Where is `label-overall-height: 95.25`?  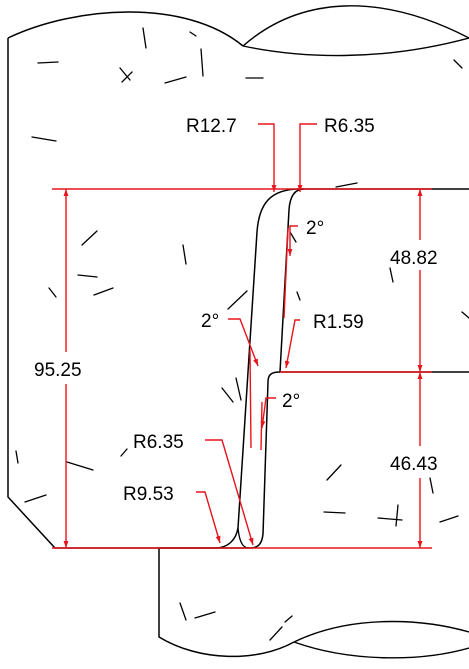
label-overall-height: 95.25 is located at coordinates (58, 370).